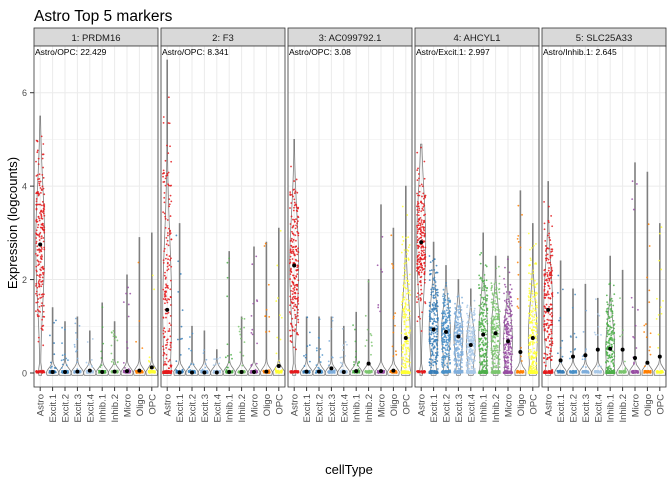 Image resolution: width=672 pixels, height=480 pixels. Describe the element at coordinates (307, 408) in the screenshot. I see `x-tick-label: Excit.1` at that location.